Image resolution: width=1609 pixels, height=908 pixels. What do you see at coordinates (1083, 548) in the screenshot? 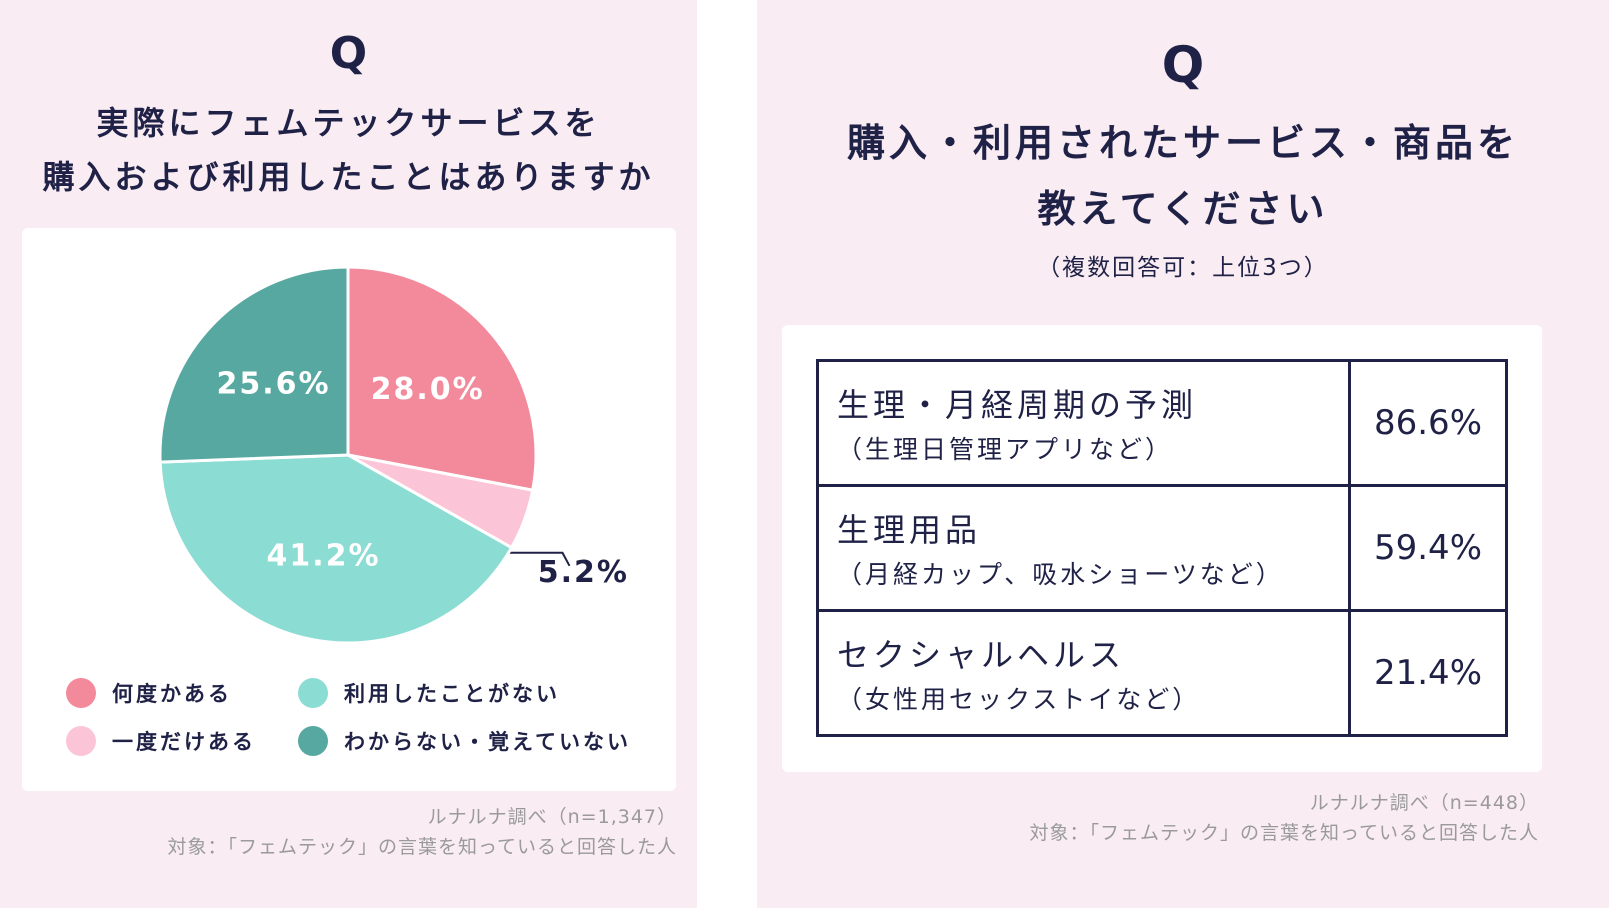
I see `row-label-cell: 生理用品 （月経カップ、吸水ショーツなど）` at bounding box center [1083, 548].